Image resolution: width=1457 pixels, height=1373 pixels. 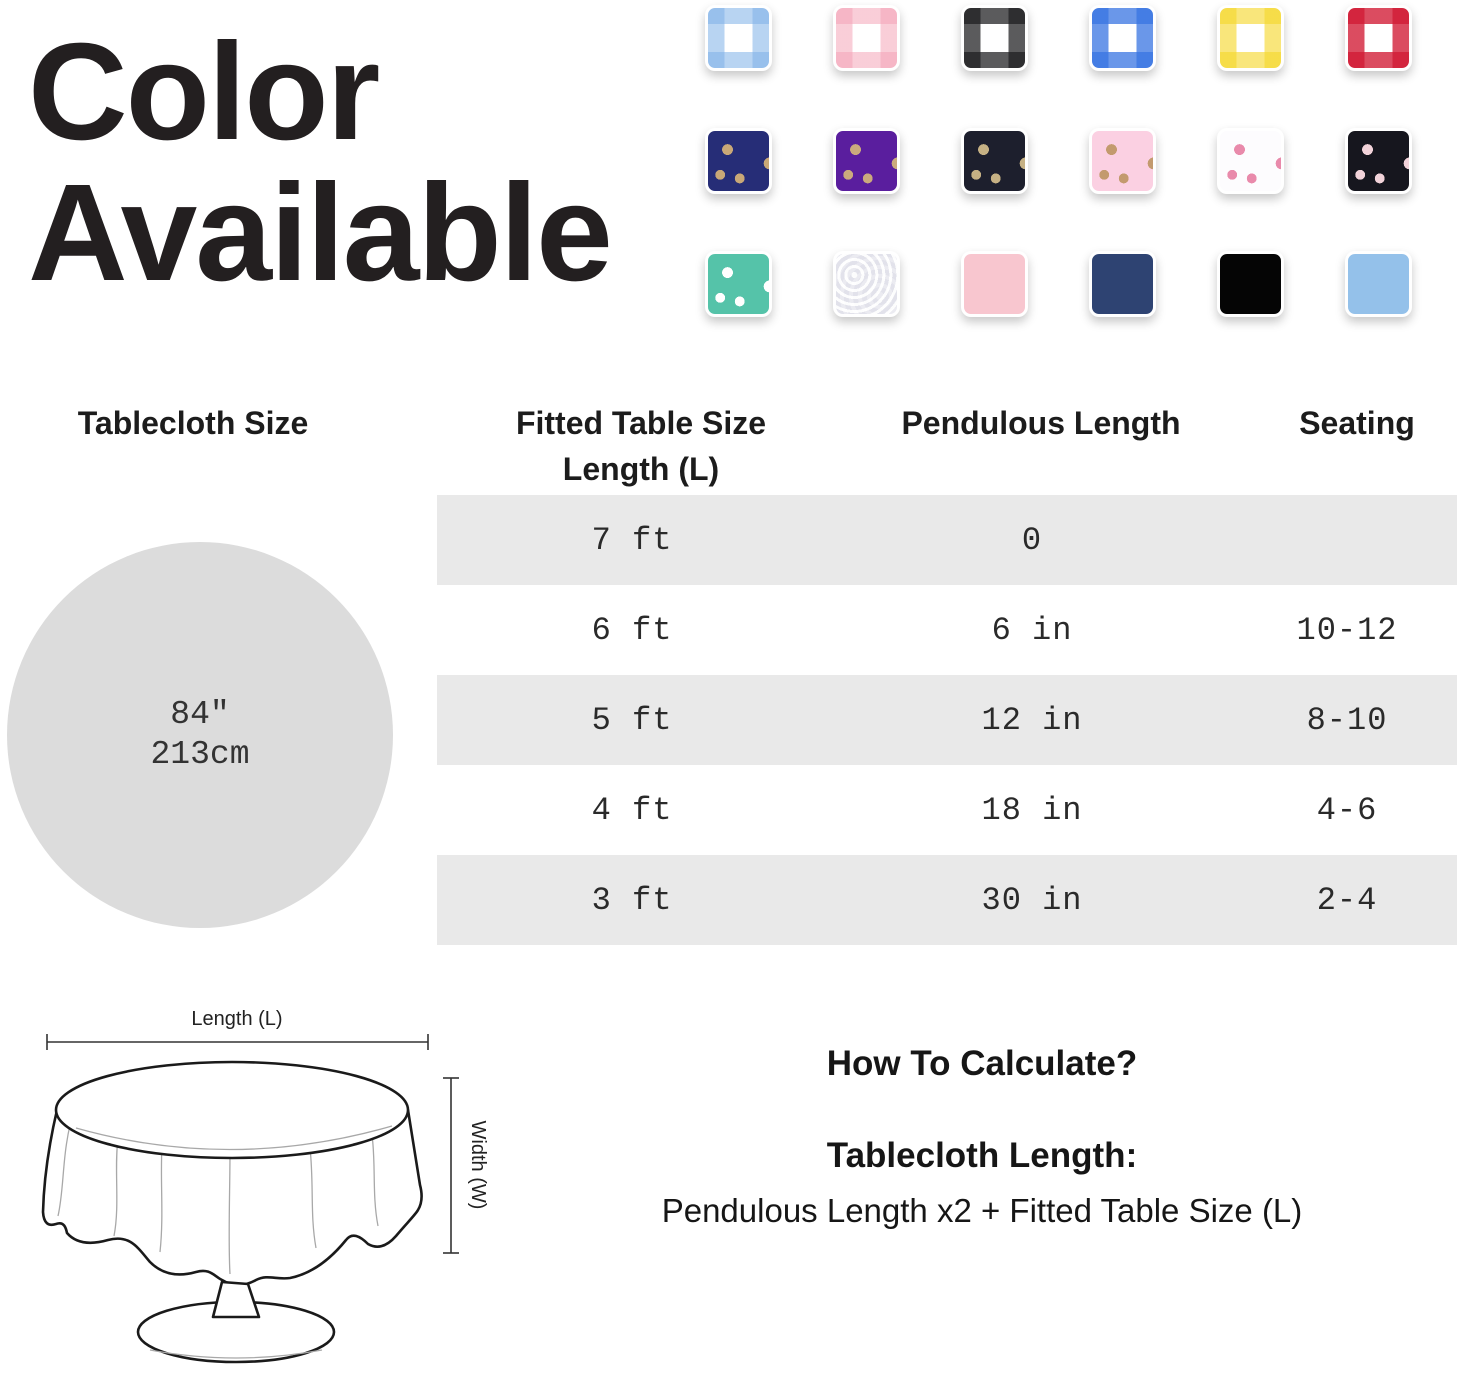 I want to click on swatch-red-gingham, so click(x=1378, y=38).